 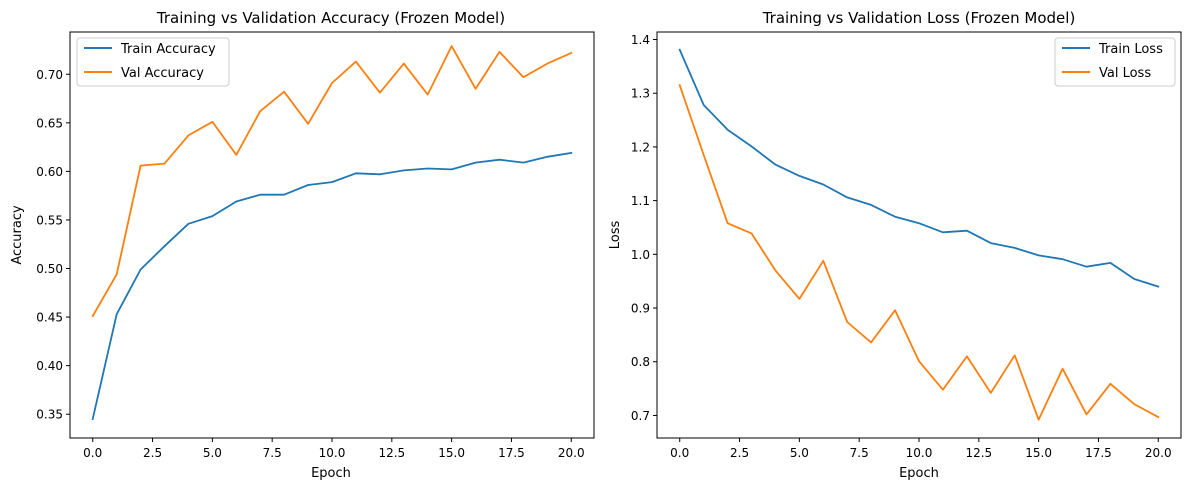 What do you see at coordinates (919, 473) in the screenshot?
I see `loss-x-axis-label: Epoch` at bounding box center [919, 473].